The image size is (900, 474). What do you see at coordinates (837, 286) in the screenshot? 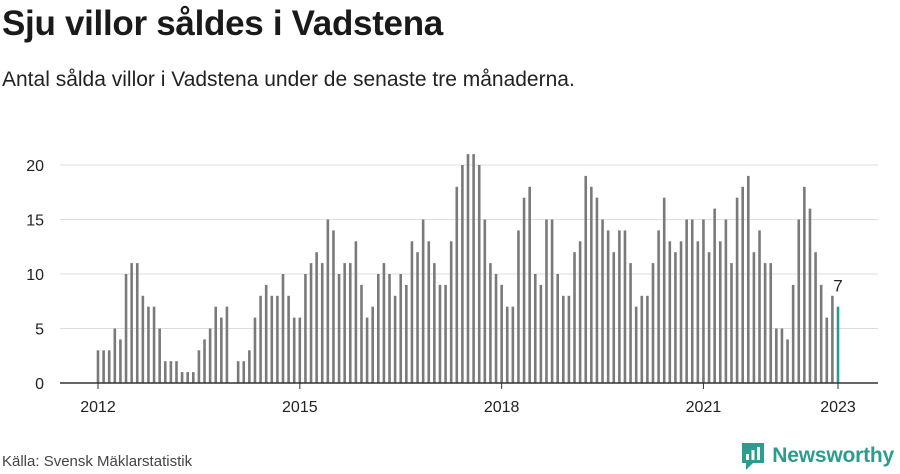
I see `latest-value-label: 7` at bounding box center [837, 286].